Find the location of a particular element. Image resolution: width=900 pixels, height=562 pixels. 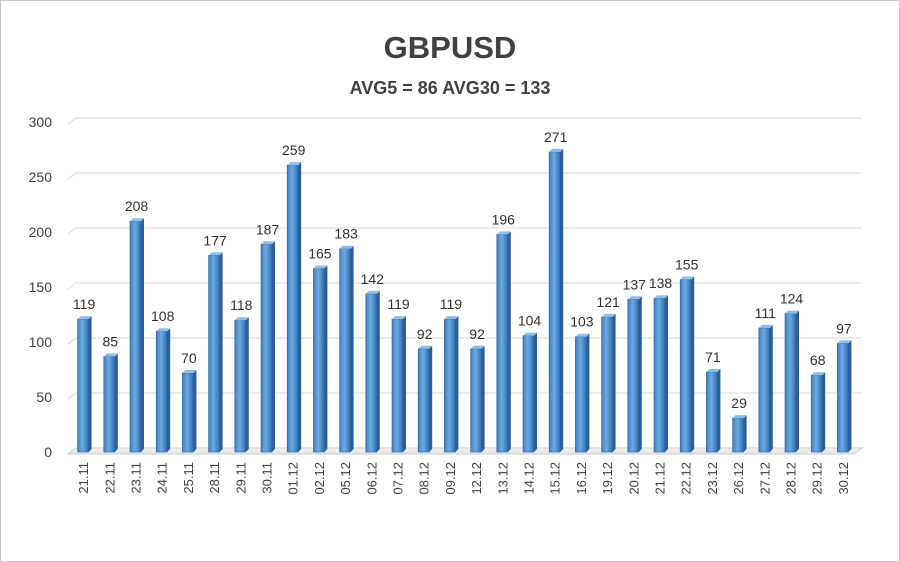

data-label: 165 is located at coordinates (320, 254).